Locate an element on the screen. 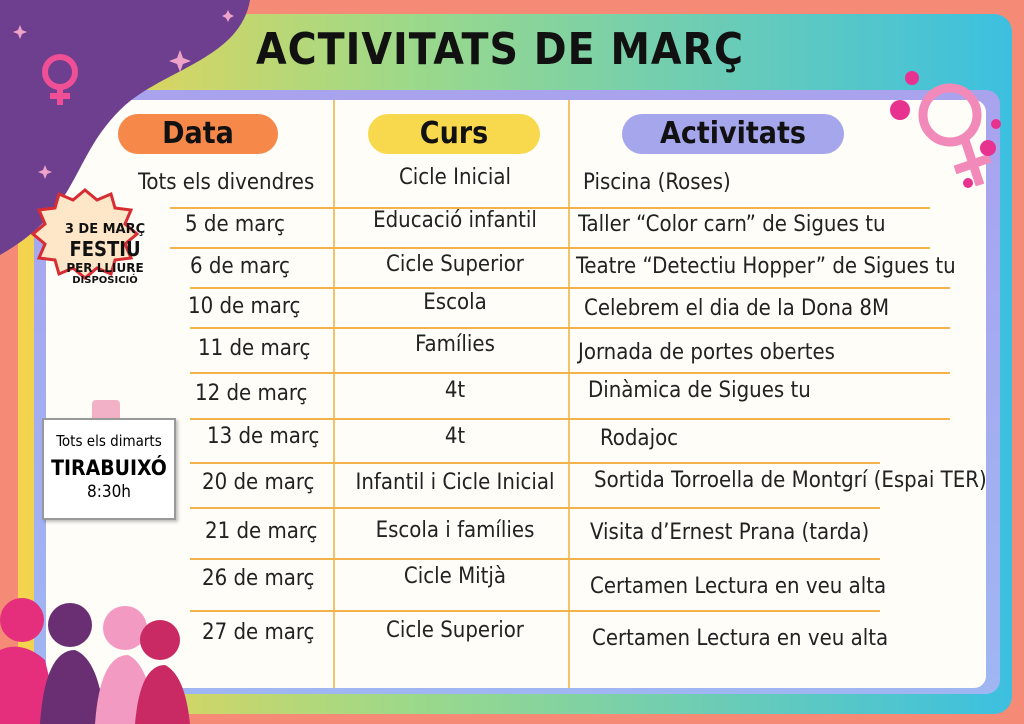 This screenshot has height=724, width=1024. badge-line: PER LLIURE is located at coordinates (105, 268).